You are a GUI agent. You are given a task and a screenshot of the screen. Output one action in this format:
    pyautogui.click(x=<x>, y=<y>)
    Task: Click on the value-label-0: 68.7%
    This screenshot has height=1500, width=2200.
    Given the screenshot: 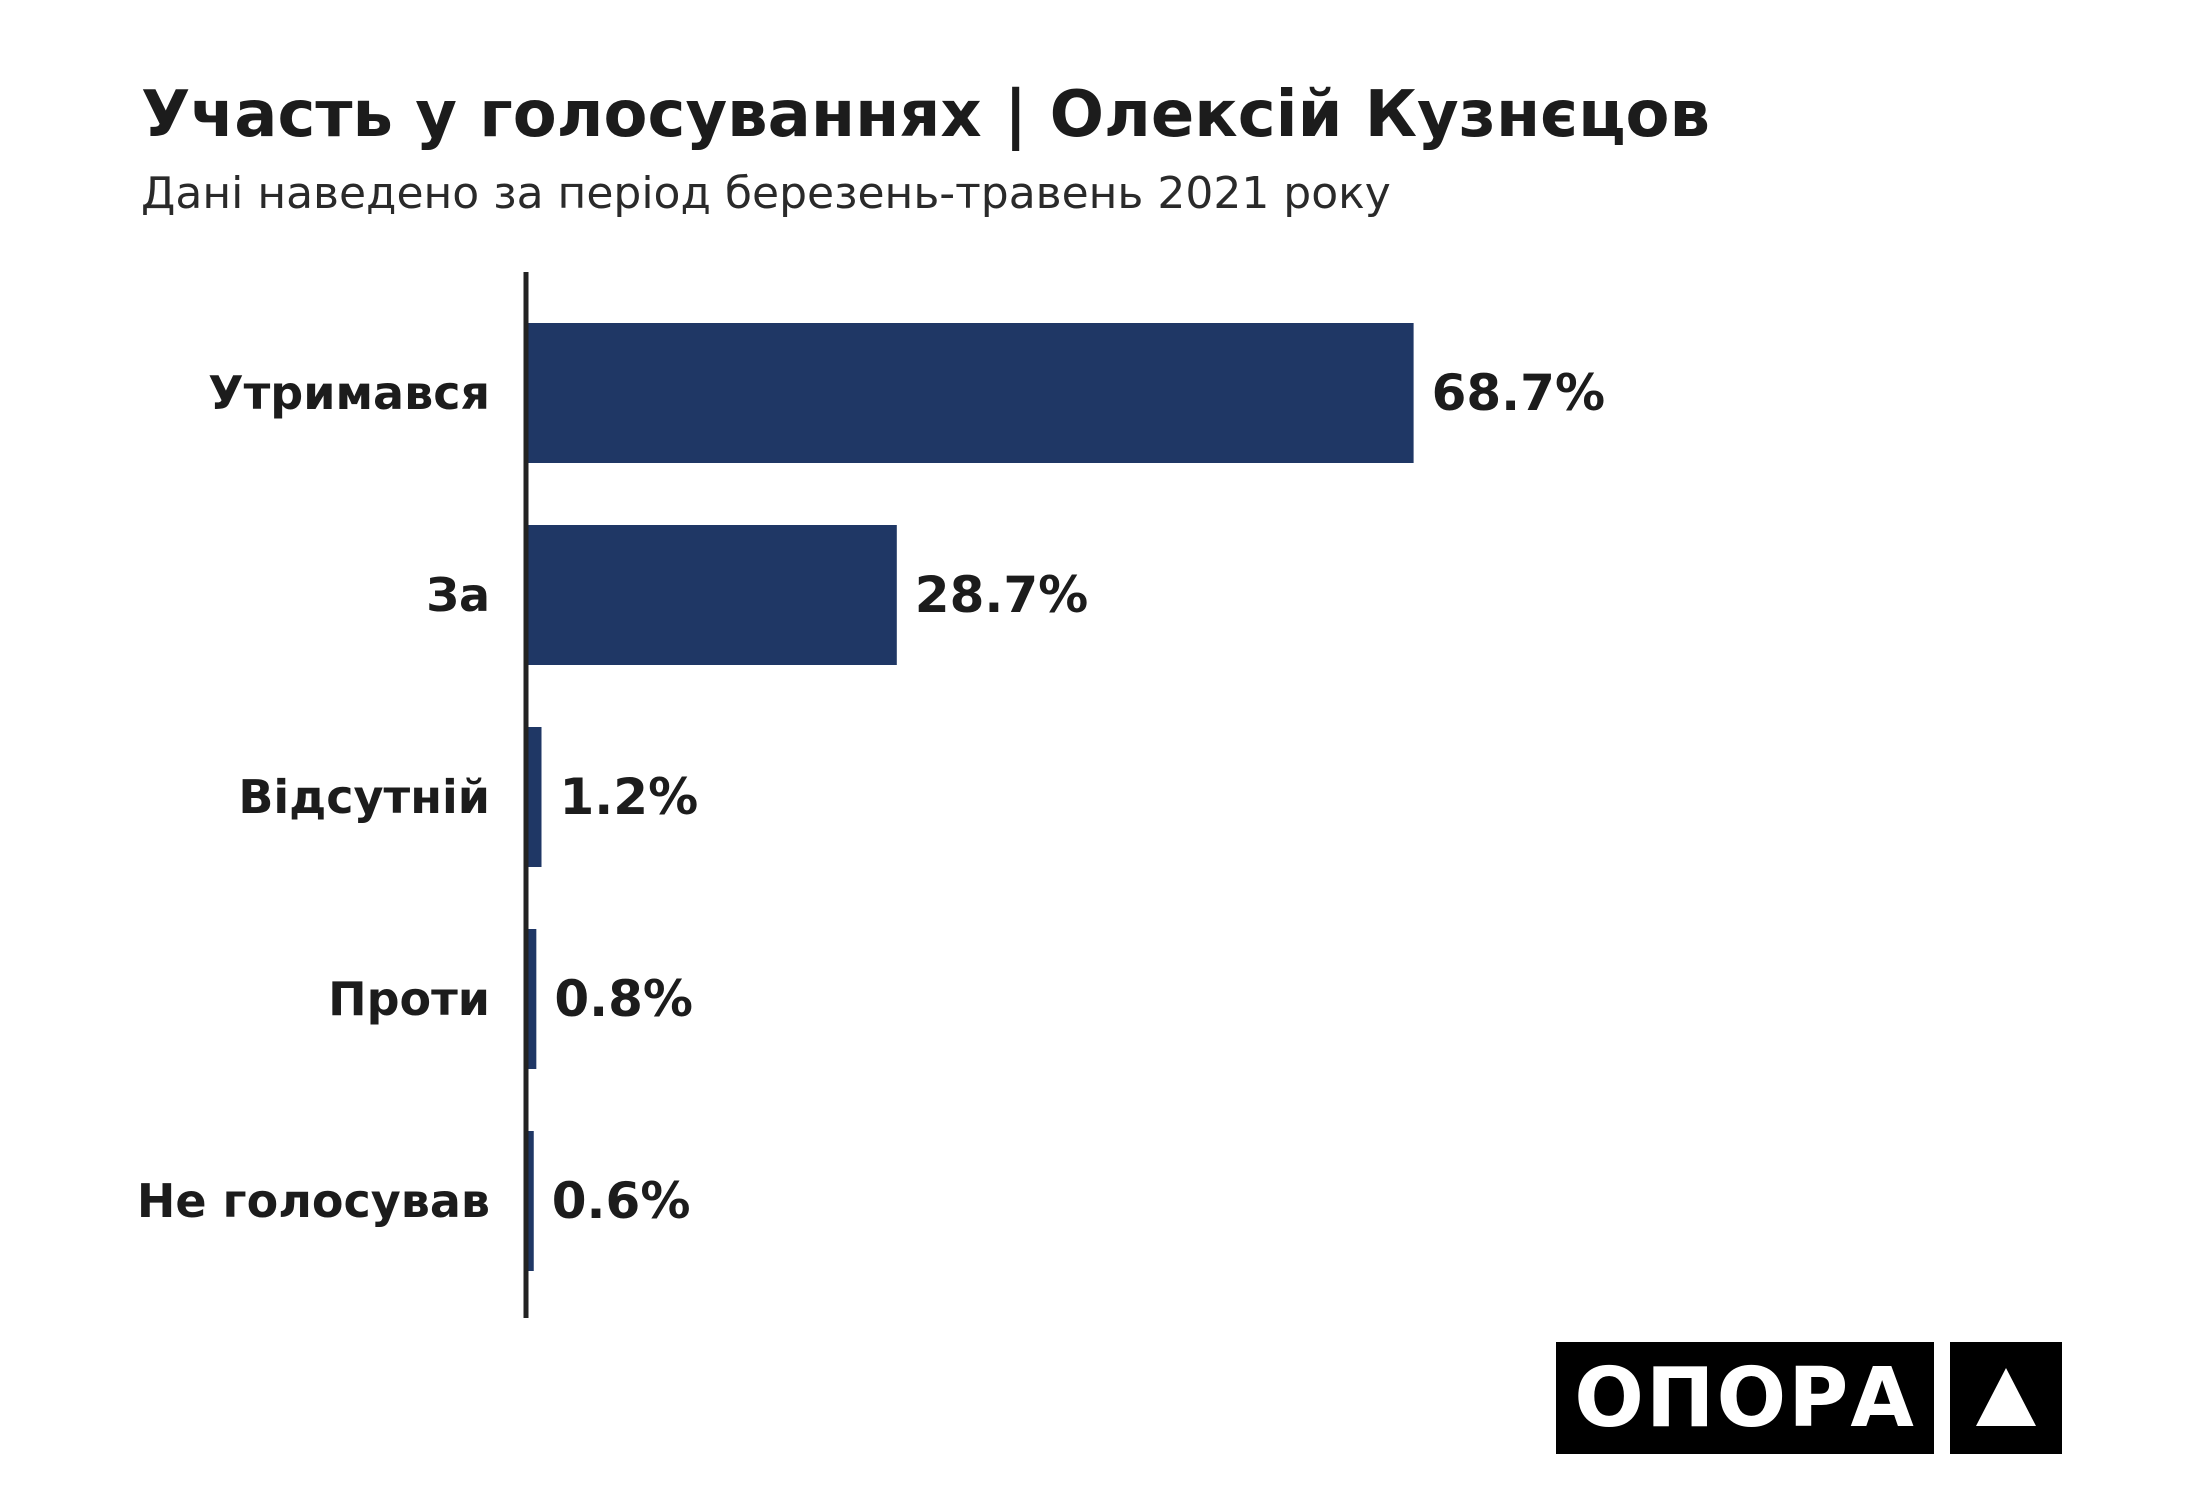 What is the action you would take?
    pyautogui.click(x=1518, y=393)
    